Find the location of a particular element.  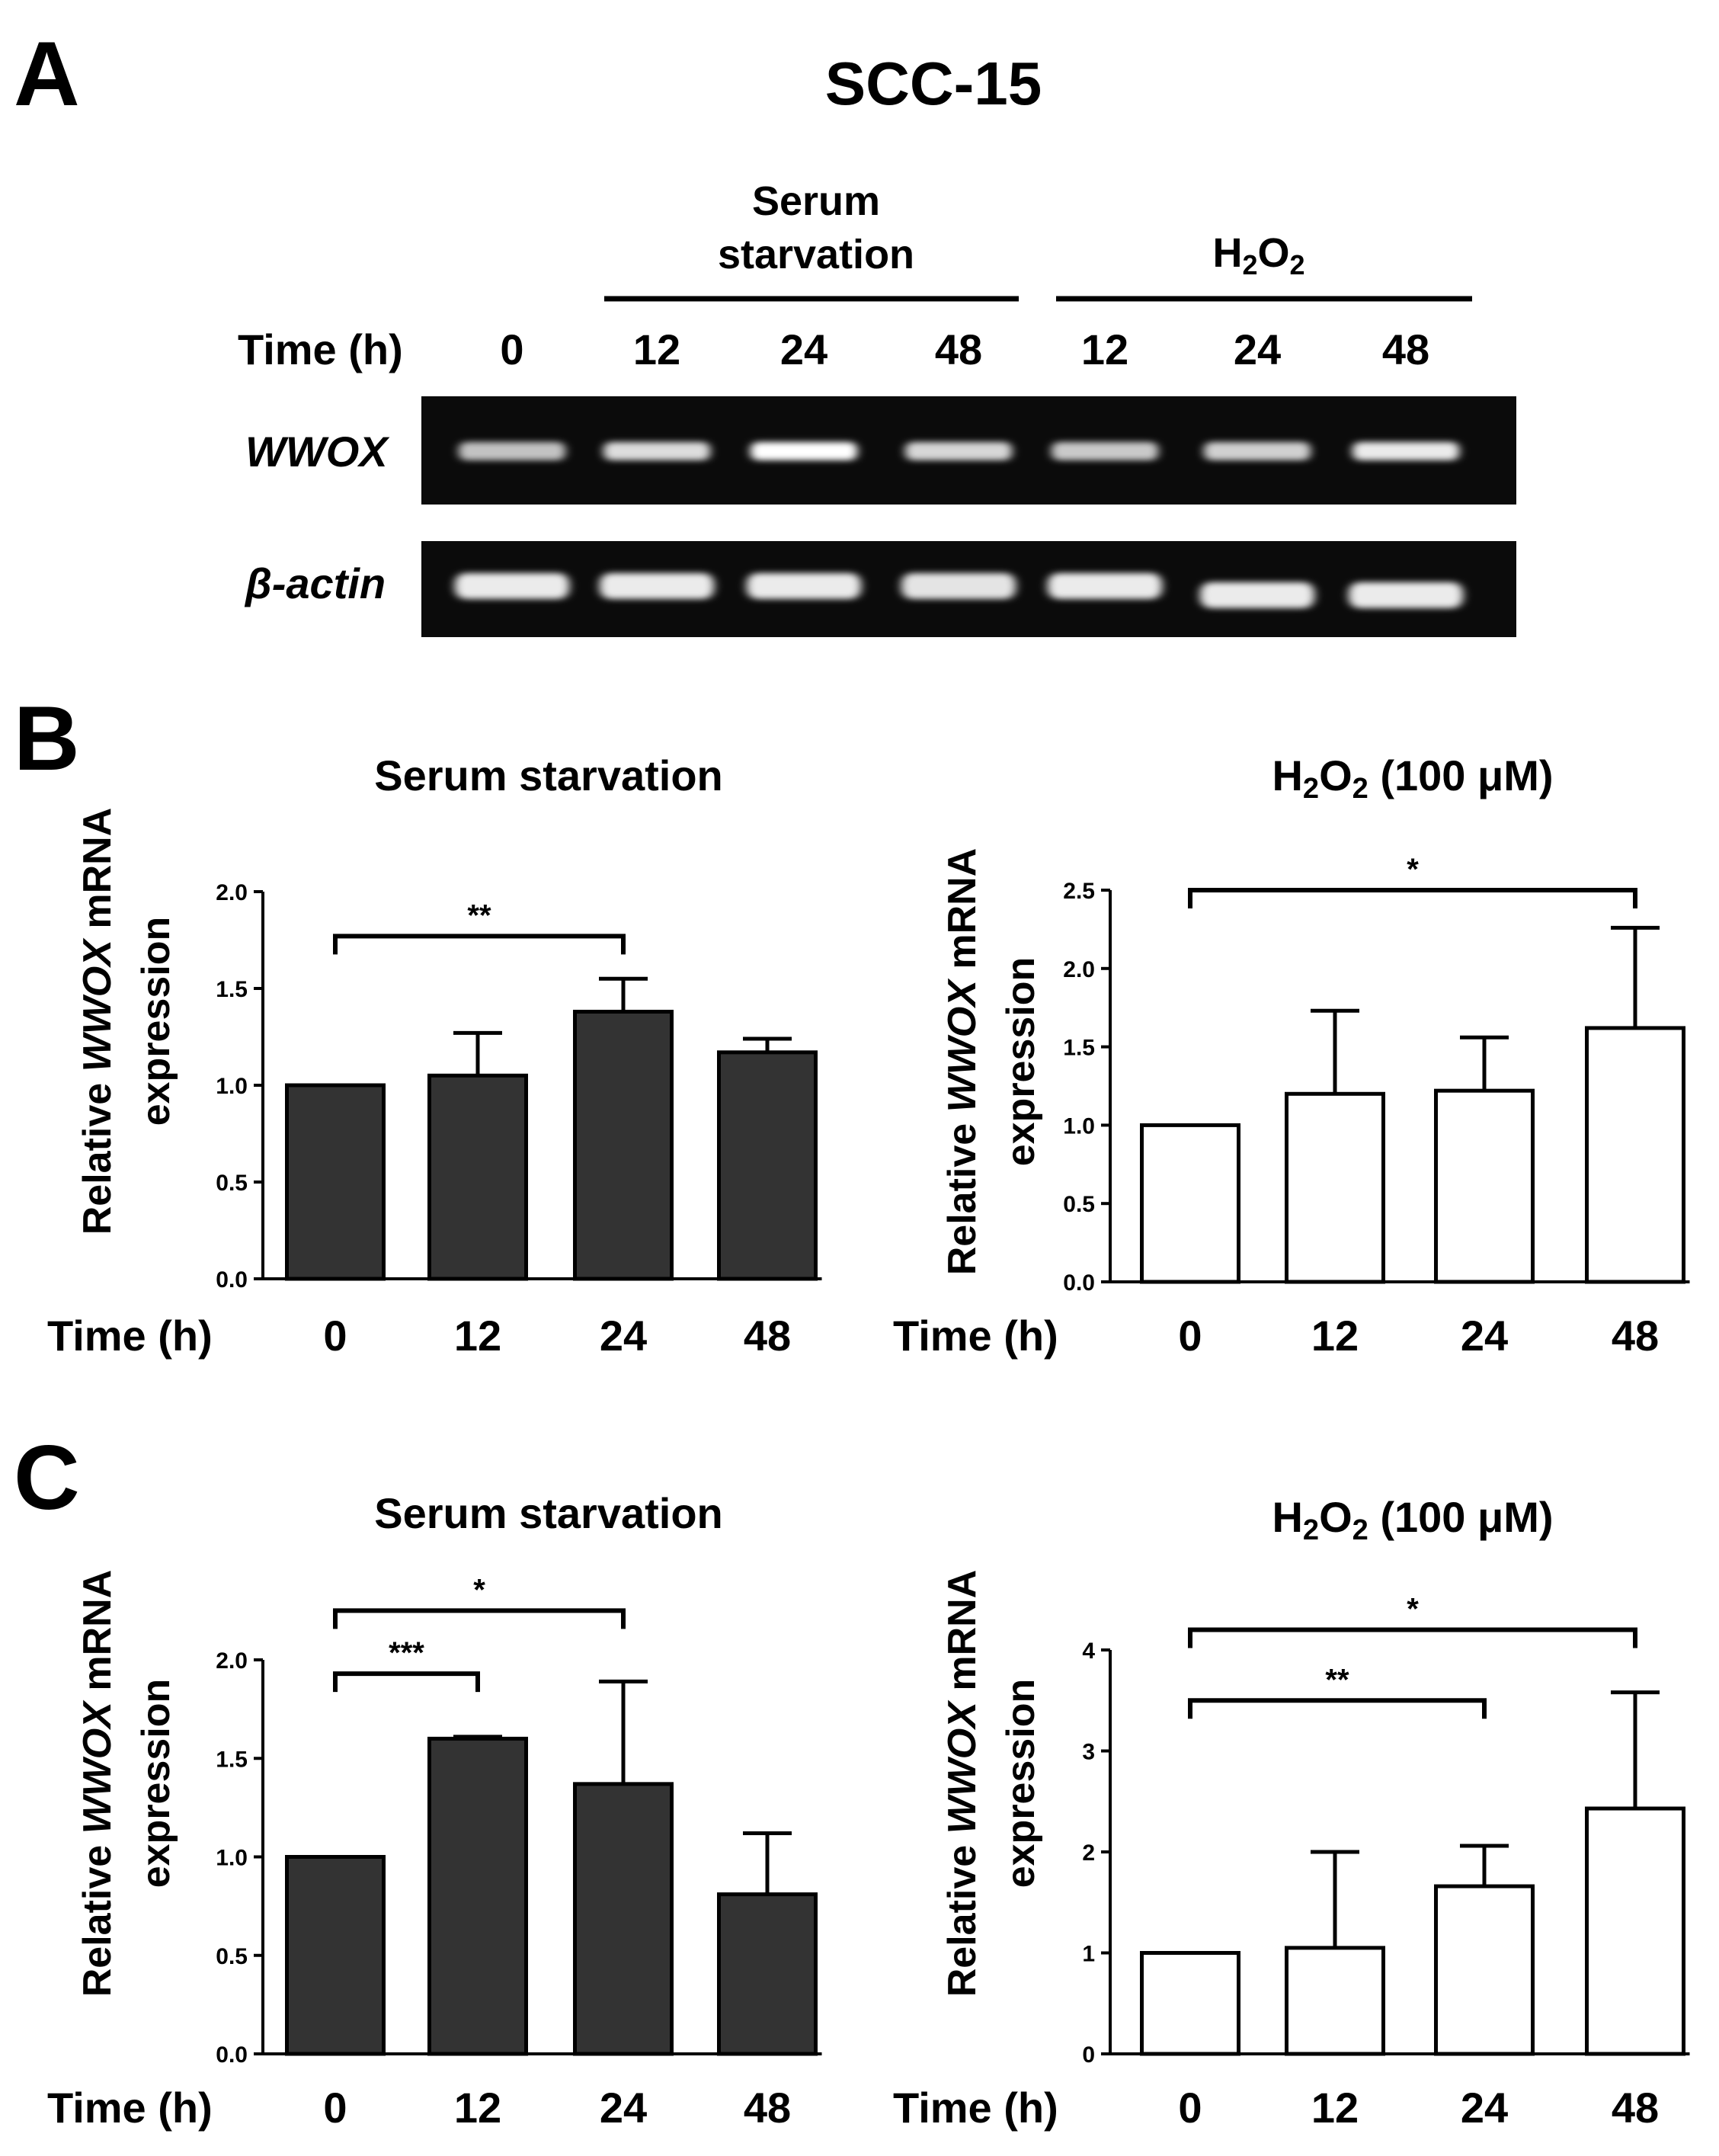

lane-label: 12 is located at coordinates (656, 349).